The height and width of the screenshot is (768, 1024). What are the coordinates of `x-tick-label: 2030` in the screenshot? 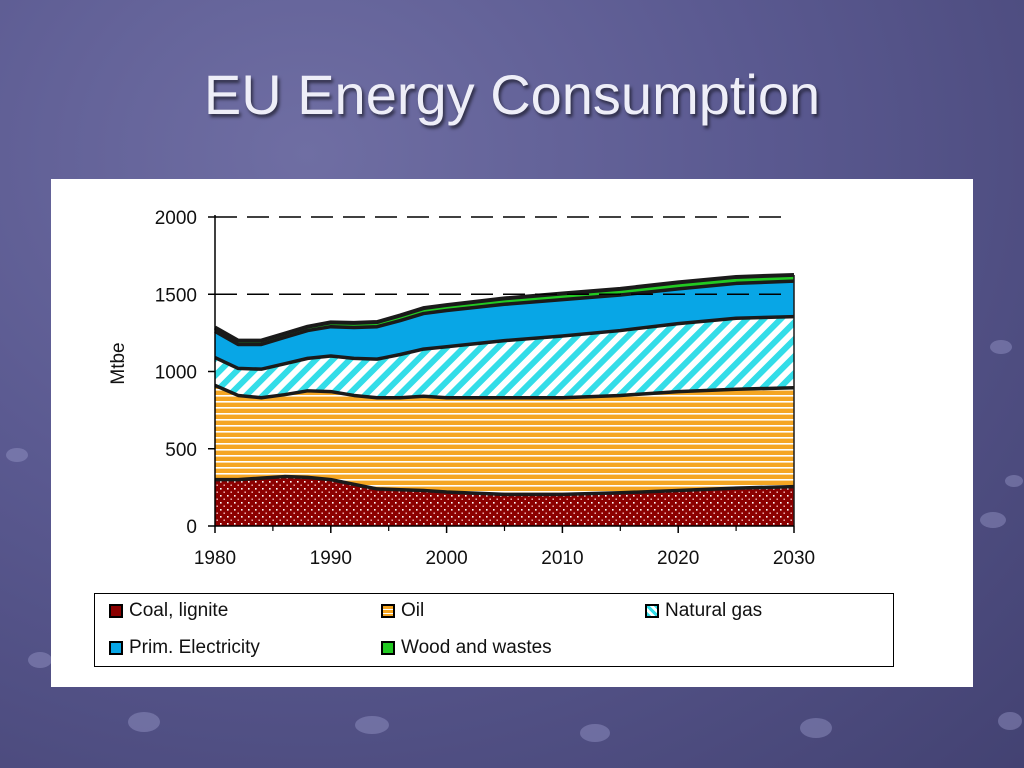 It's located at (794, 558).